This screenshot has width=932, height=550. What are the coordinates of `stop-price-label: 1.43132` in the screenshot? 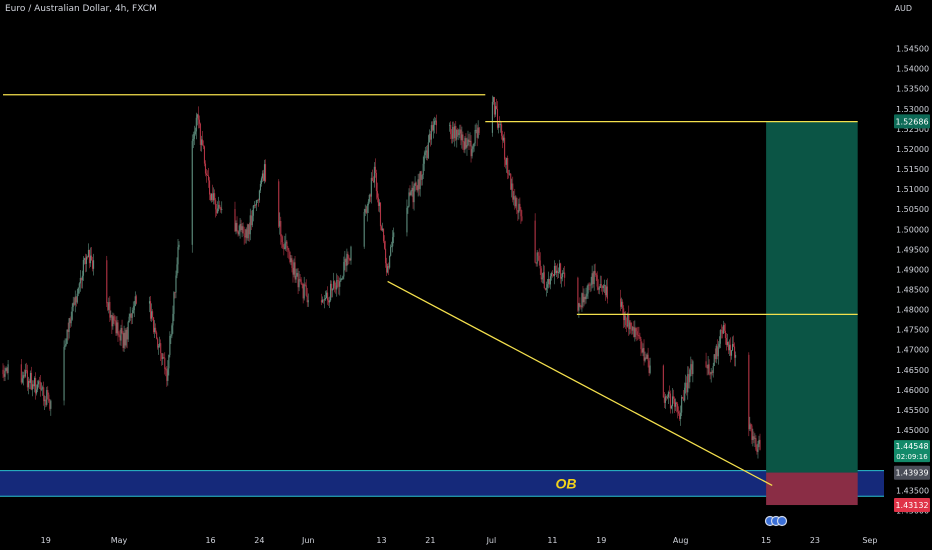 It's located at (911, 505).